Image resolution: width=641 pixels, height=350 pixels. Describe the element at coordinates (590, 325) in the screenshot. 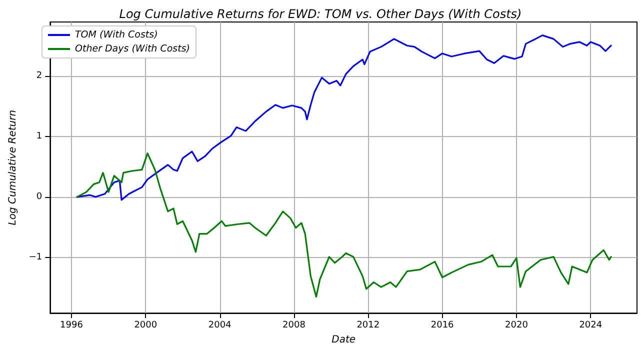

I see `x-tick-label: 2024` at that location.